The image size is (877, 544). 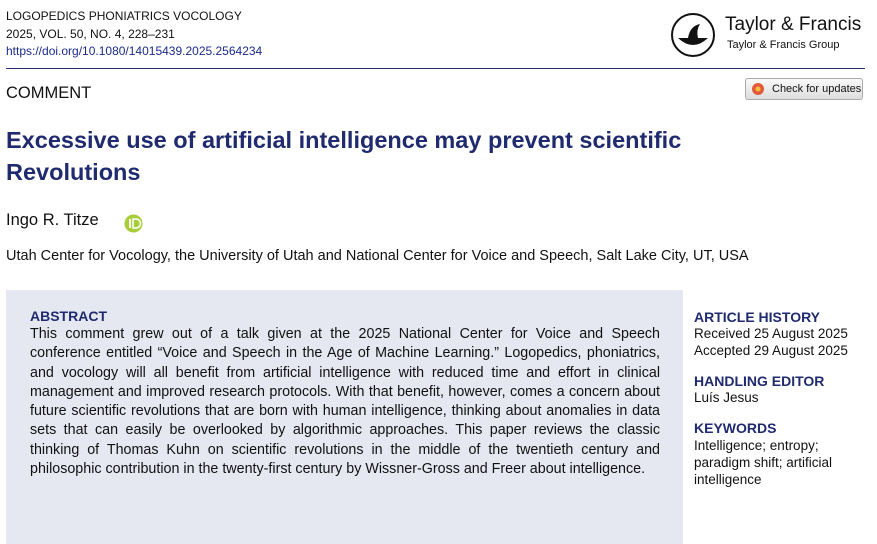 What do you see at coordinates (726, 397) in the screenshot?
I see `editor-name: Luís Jesus` at bounding box center [726, 397].